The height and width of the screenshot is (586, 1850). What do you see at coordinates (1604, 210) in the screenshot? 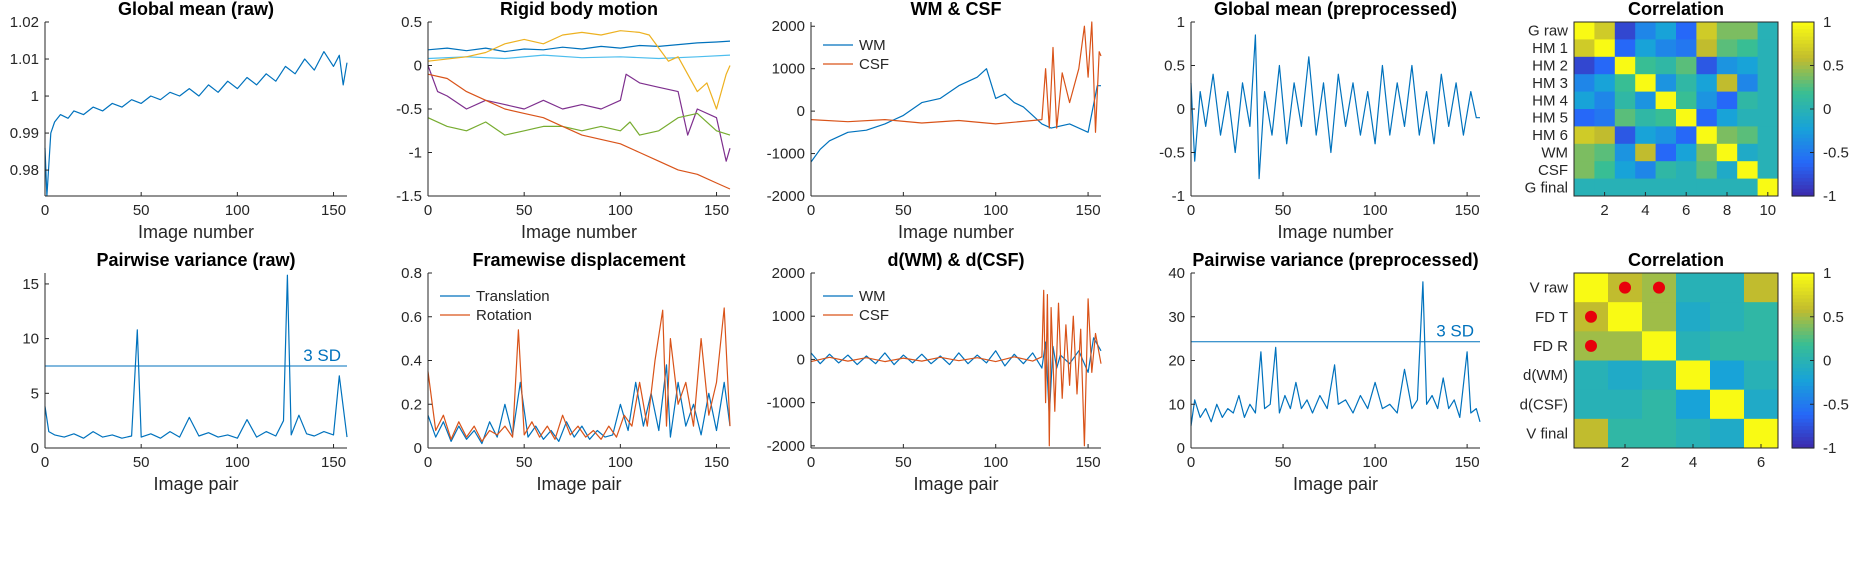
I see `x-tick-label: 2` at bounding box center [1604, 210].